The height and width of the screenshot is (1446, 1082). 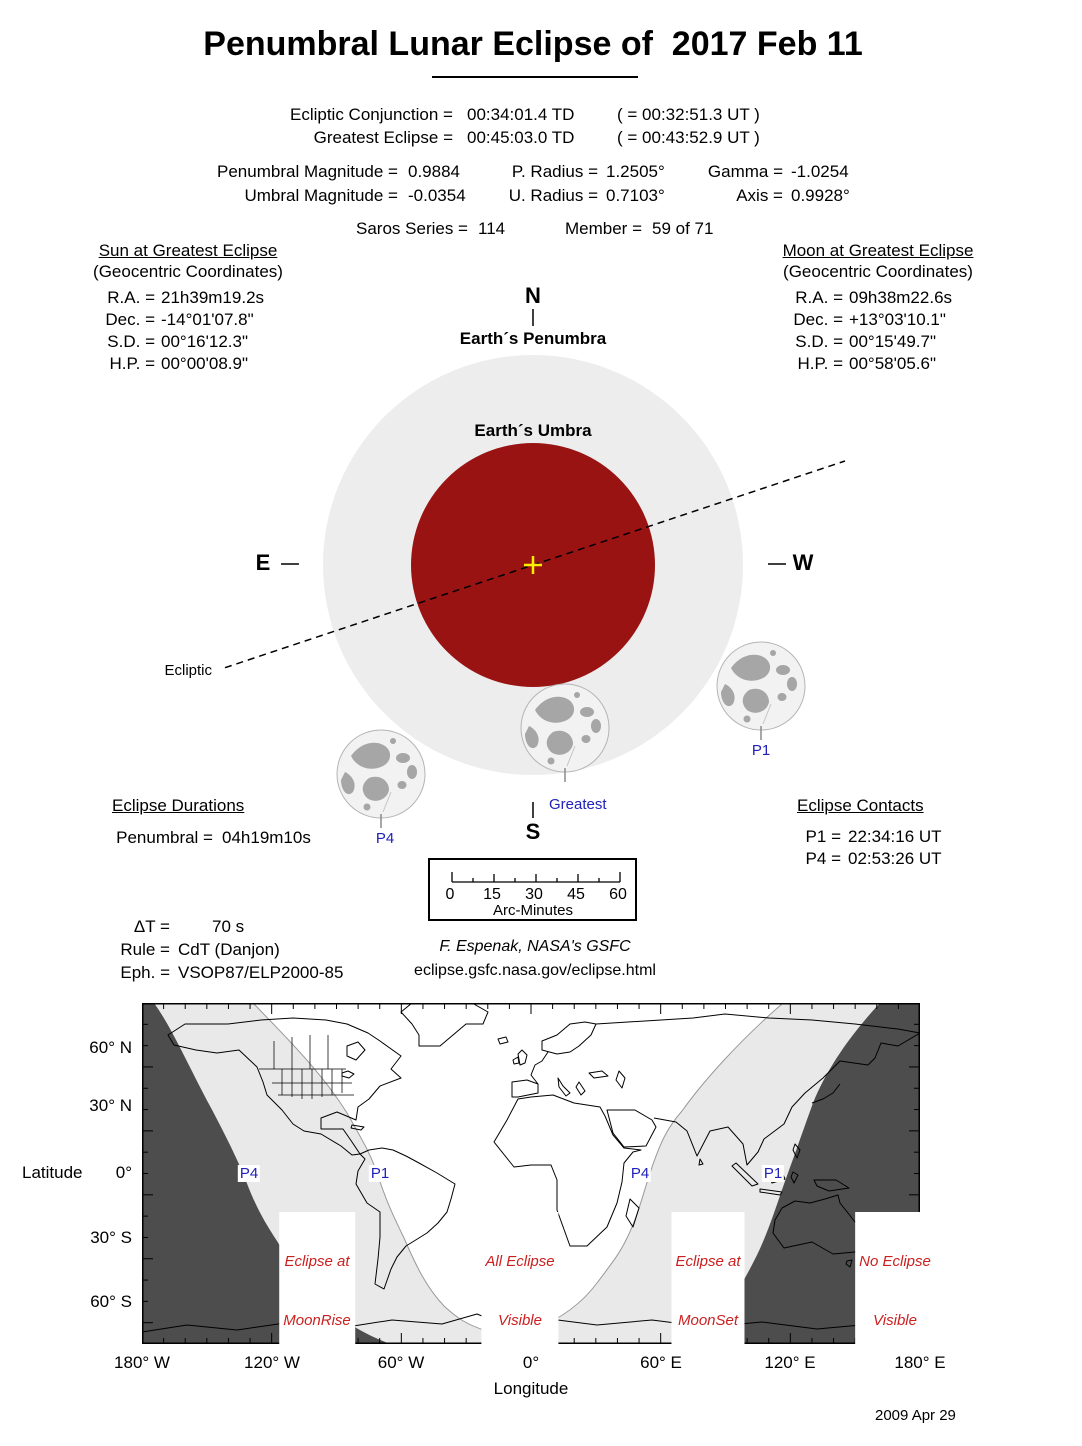 What do you see at coordinates (533, 295) in the screenshot?
I see `compass-north-label: N` at bounding box center [533, 295].